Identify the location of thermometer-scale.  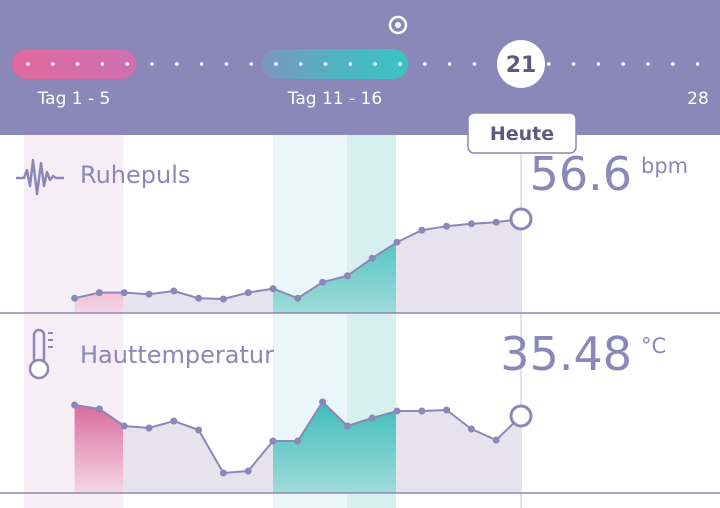
(50, 340).